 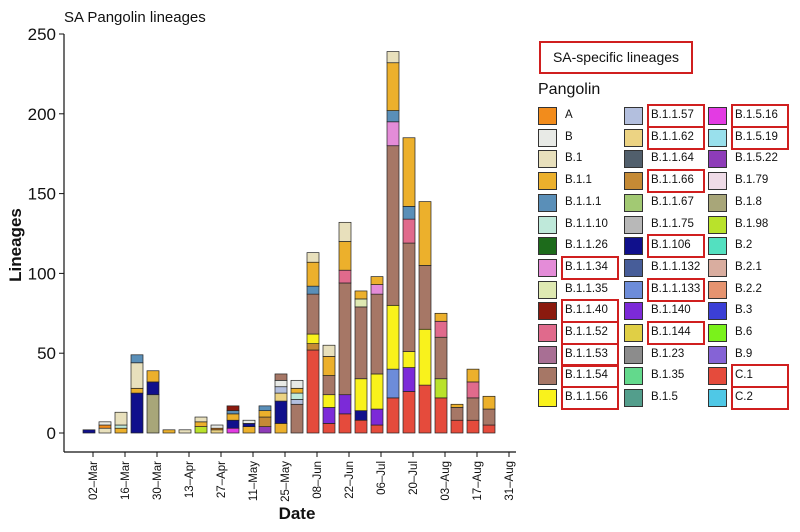 I want to click on legend-label: B.1.1.132, so click(x=676, y=266).